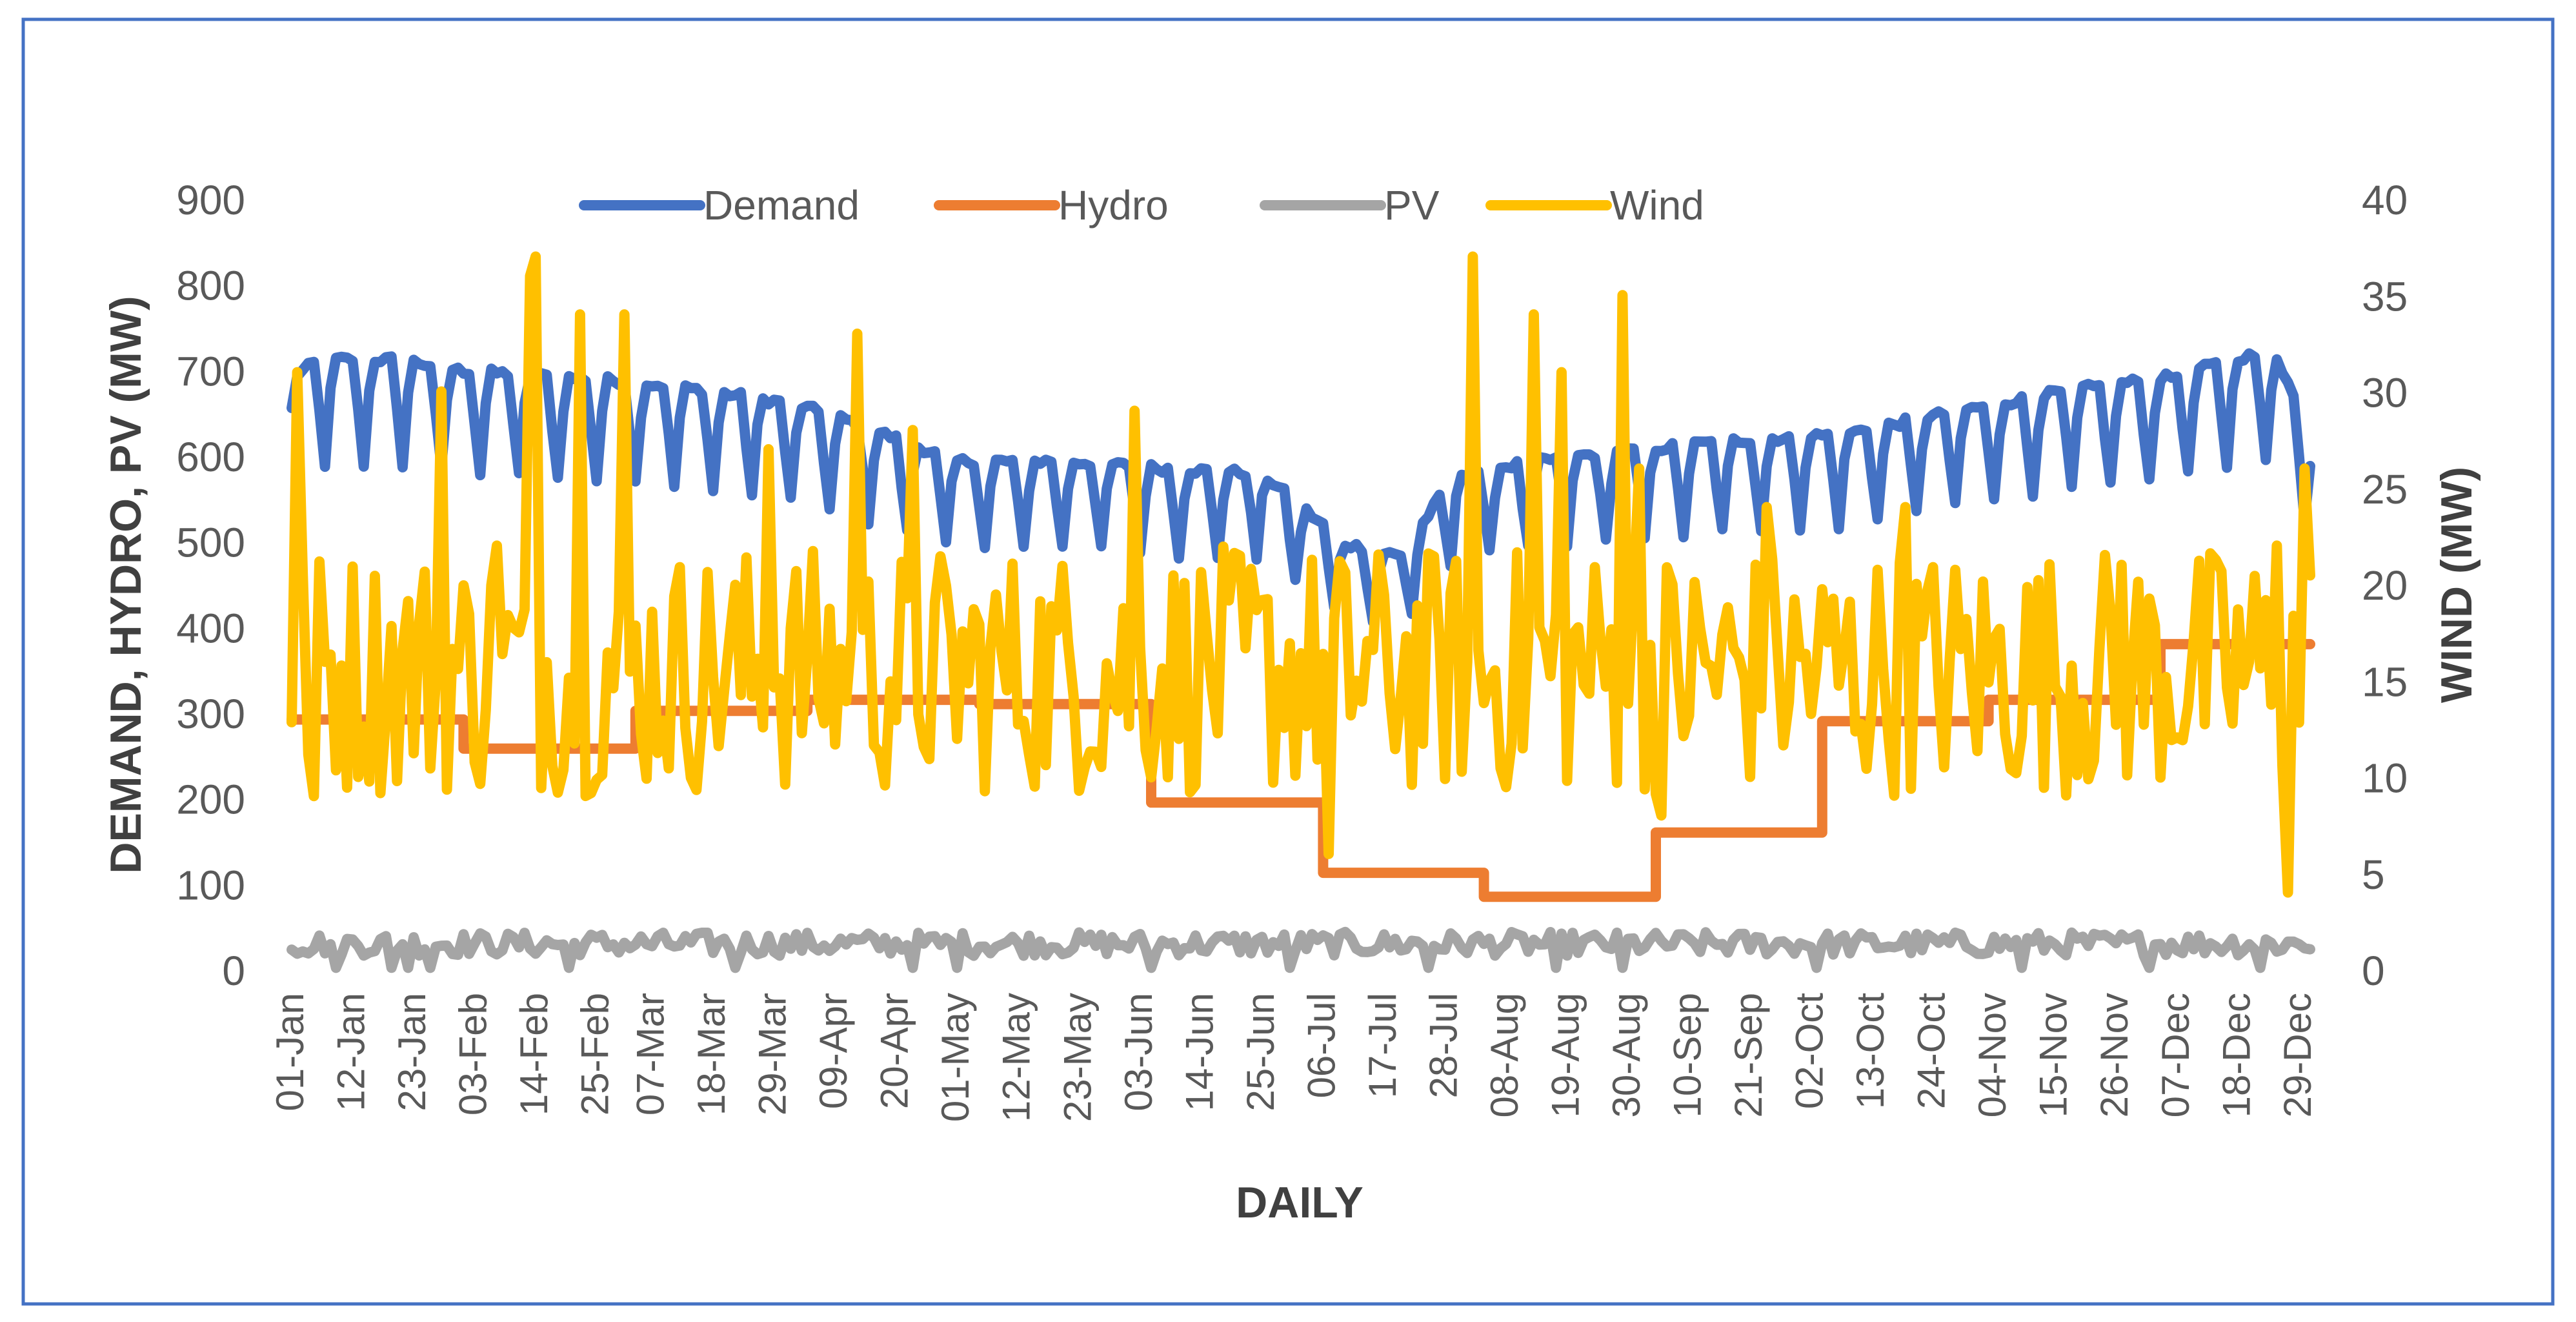  I want to click on x-tick-label: 12-May, so click(1016, 1057).